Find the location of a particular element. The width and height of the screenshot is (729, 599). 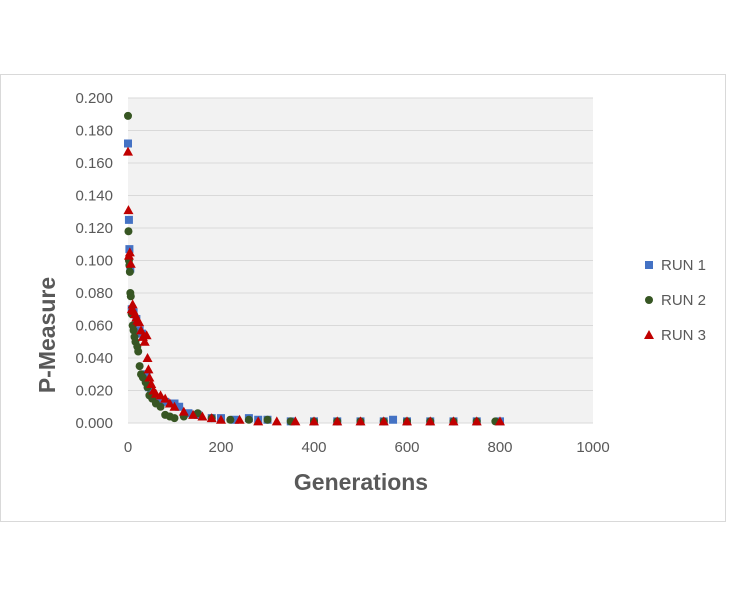

y-tick-label: 0.080 is located at coordinates (94, 293).